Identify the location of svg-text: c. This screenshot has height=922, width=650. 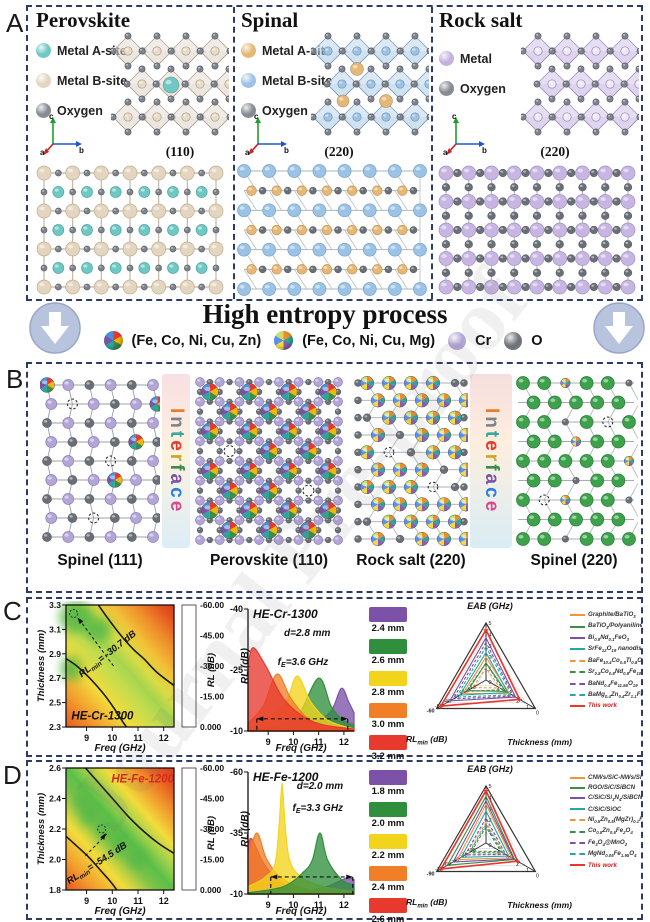
(51, 116).